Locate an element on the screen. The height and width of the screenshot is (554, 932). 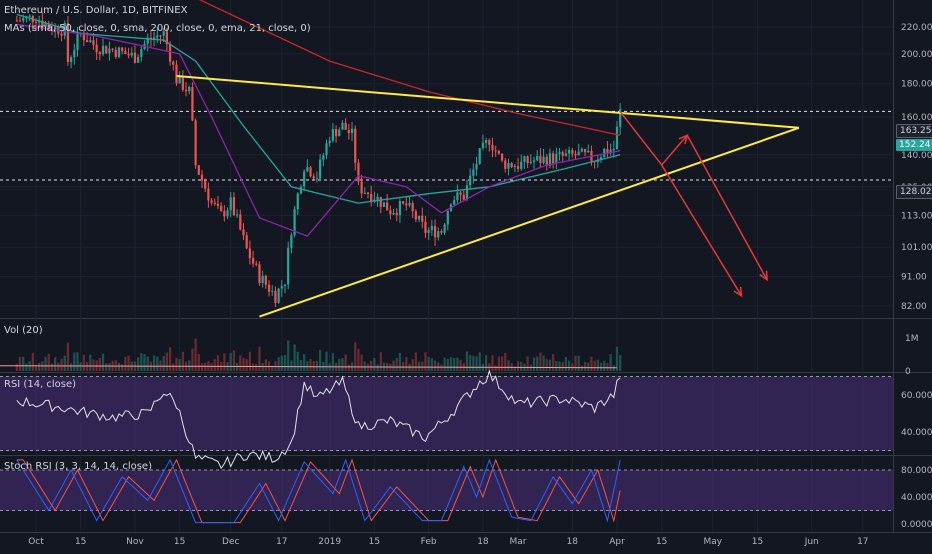
rsi-line is located at coordinates (318, 419).